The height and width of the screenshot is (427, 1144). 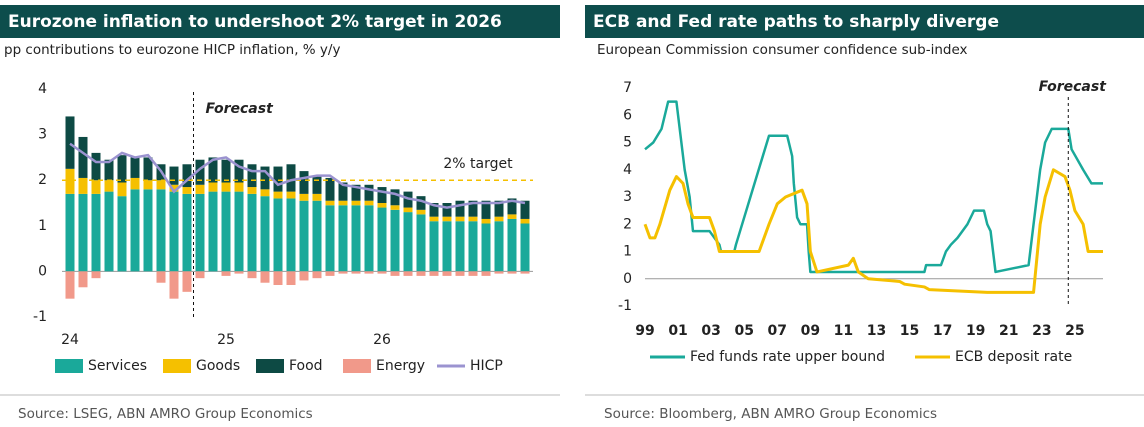 I want to click on title-bar, so click(x=864, y=21).